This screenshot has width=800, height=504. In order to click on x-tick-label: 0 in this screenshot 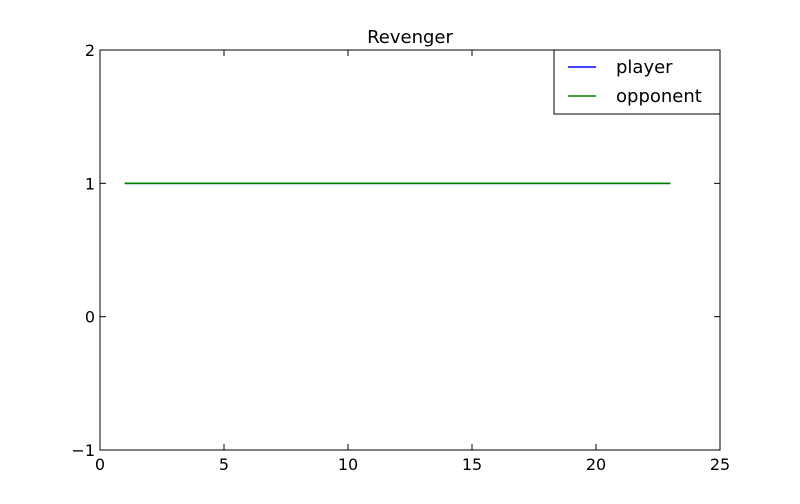, I will do `click(100, 464)`.